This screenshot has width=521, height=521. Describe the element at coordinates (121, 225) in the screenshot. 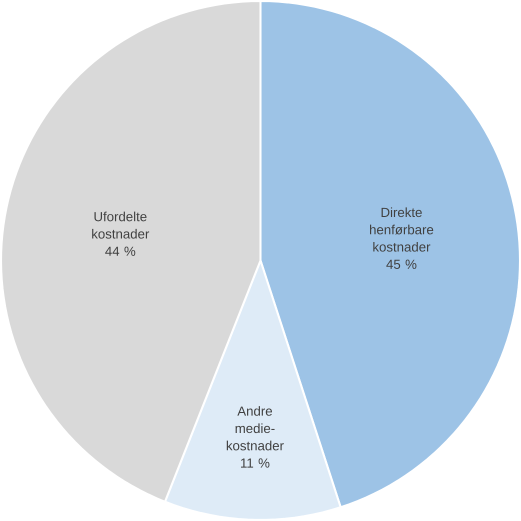

I see `slice-label: Ufordelte kostnader` at that location.